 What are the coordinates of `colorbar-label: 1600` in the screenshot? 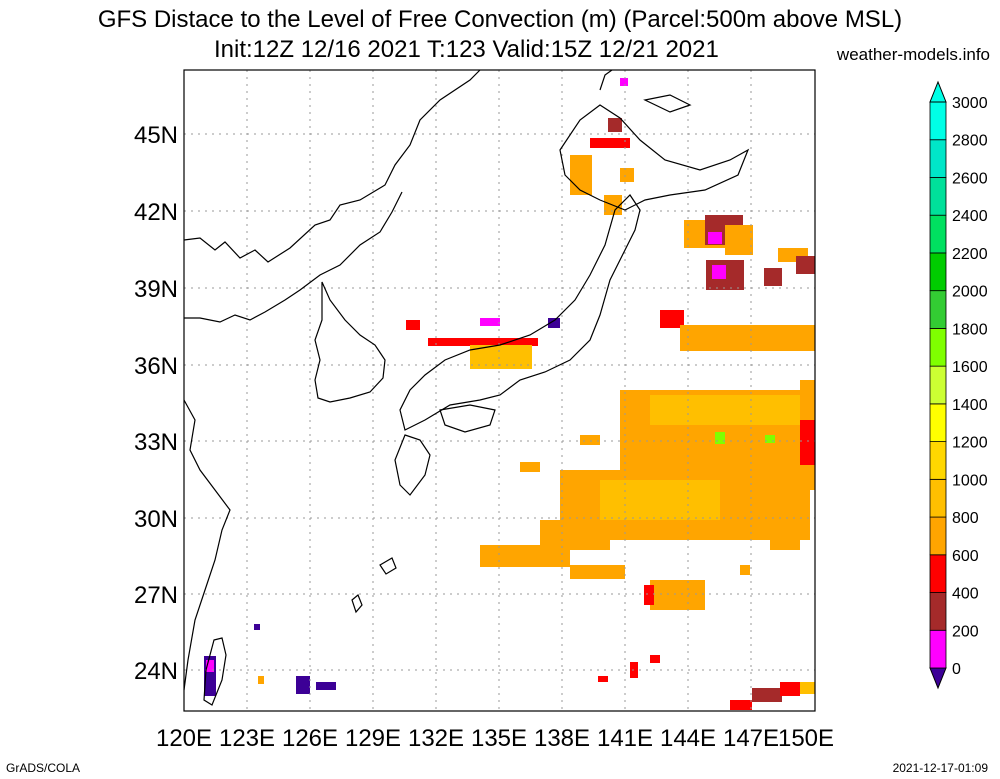 It's located at (970, 367).